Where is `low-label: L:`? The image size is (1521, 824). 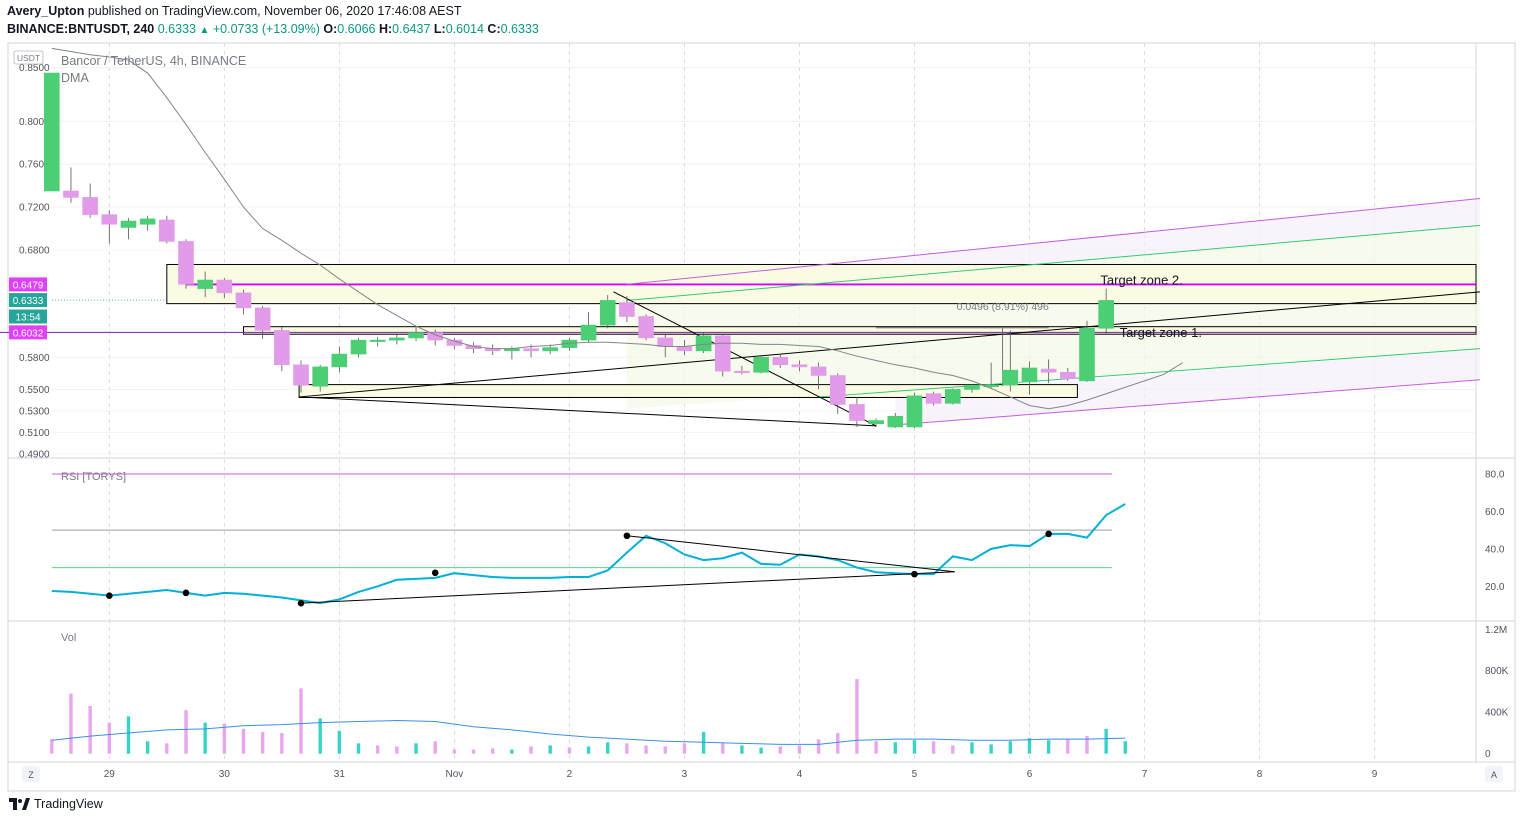 low-label: L: is located at coordinates (439, 29).